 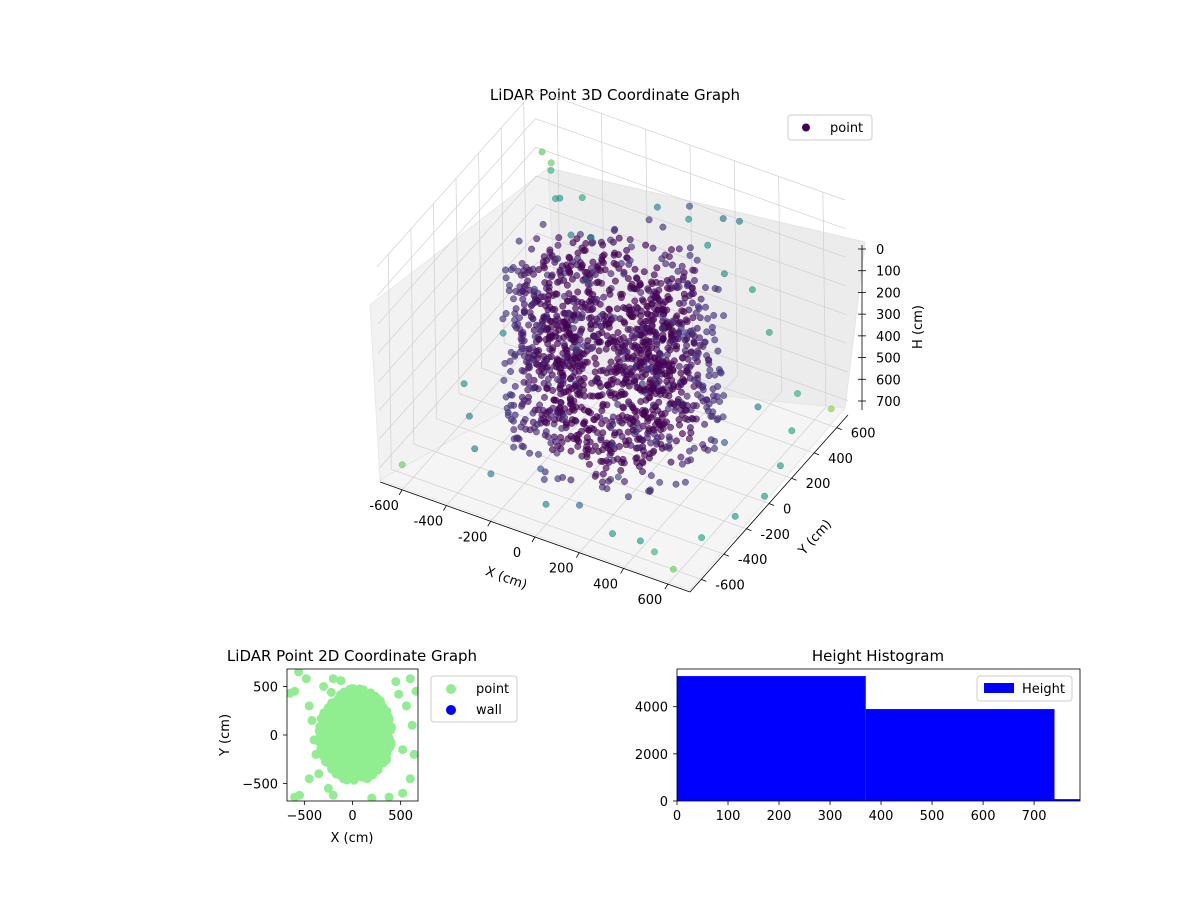 I want to click on hist-frame, so click(x=878, y=735).